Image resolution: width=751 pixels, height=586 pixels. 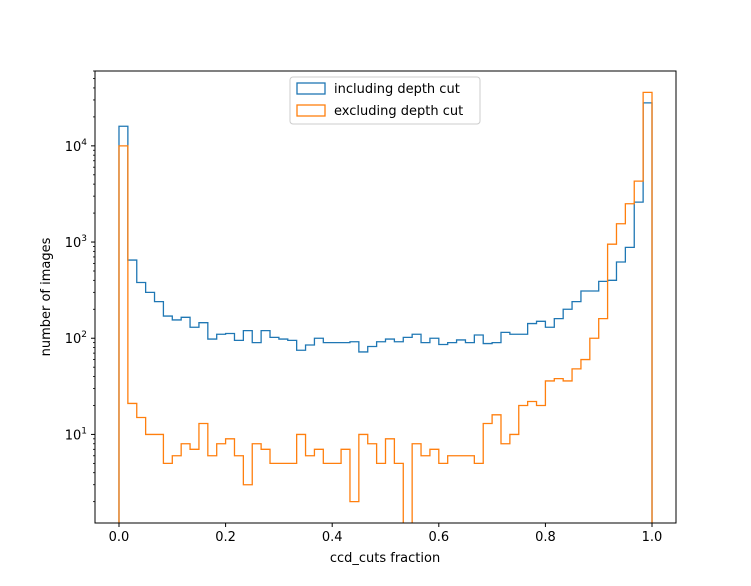 What do you see at coordinates (76, 338) in the screenshot?
I see `y-tick-label: 10²` at bounding box center [76, 338].